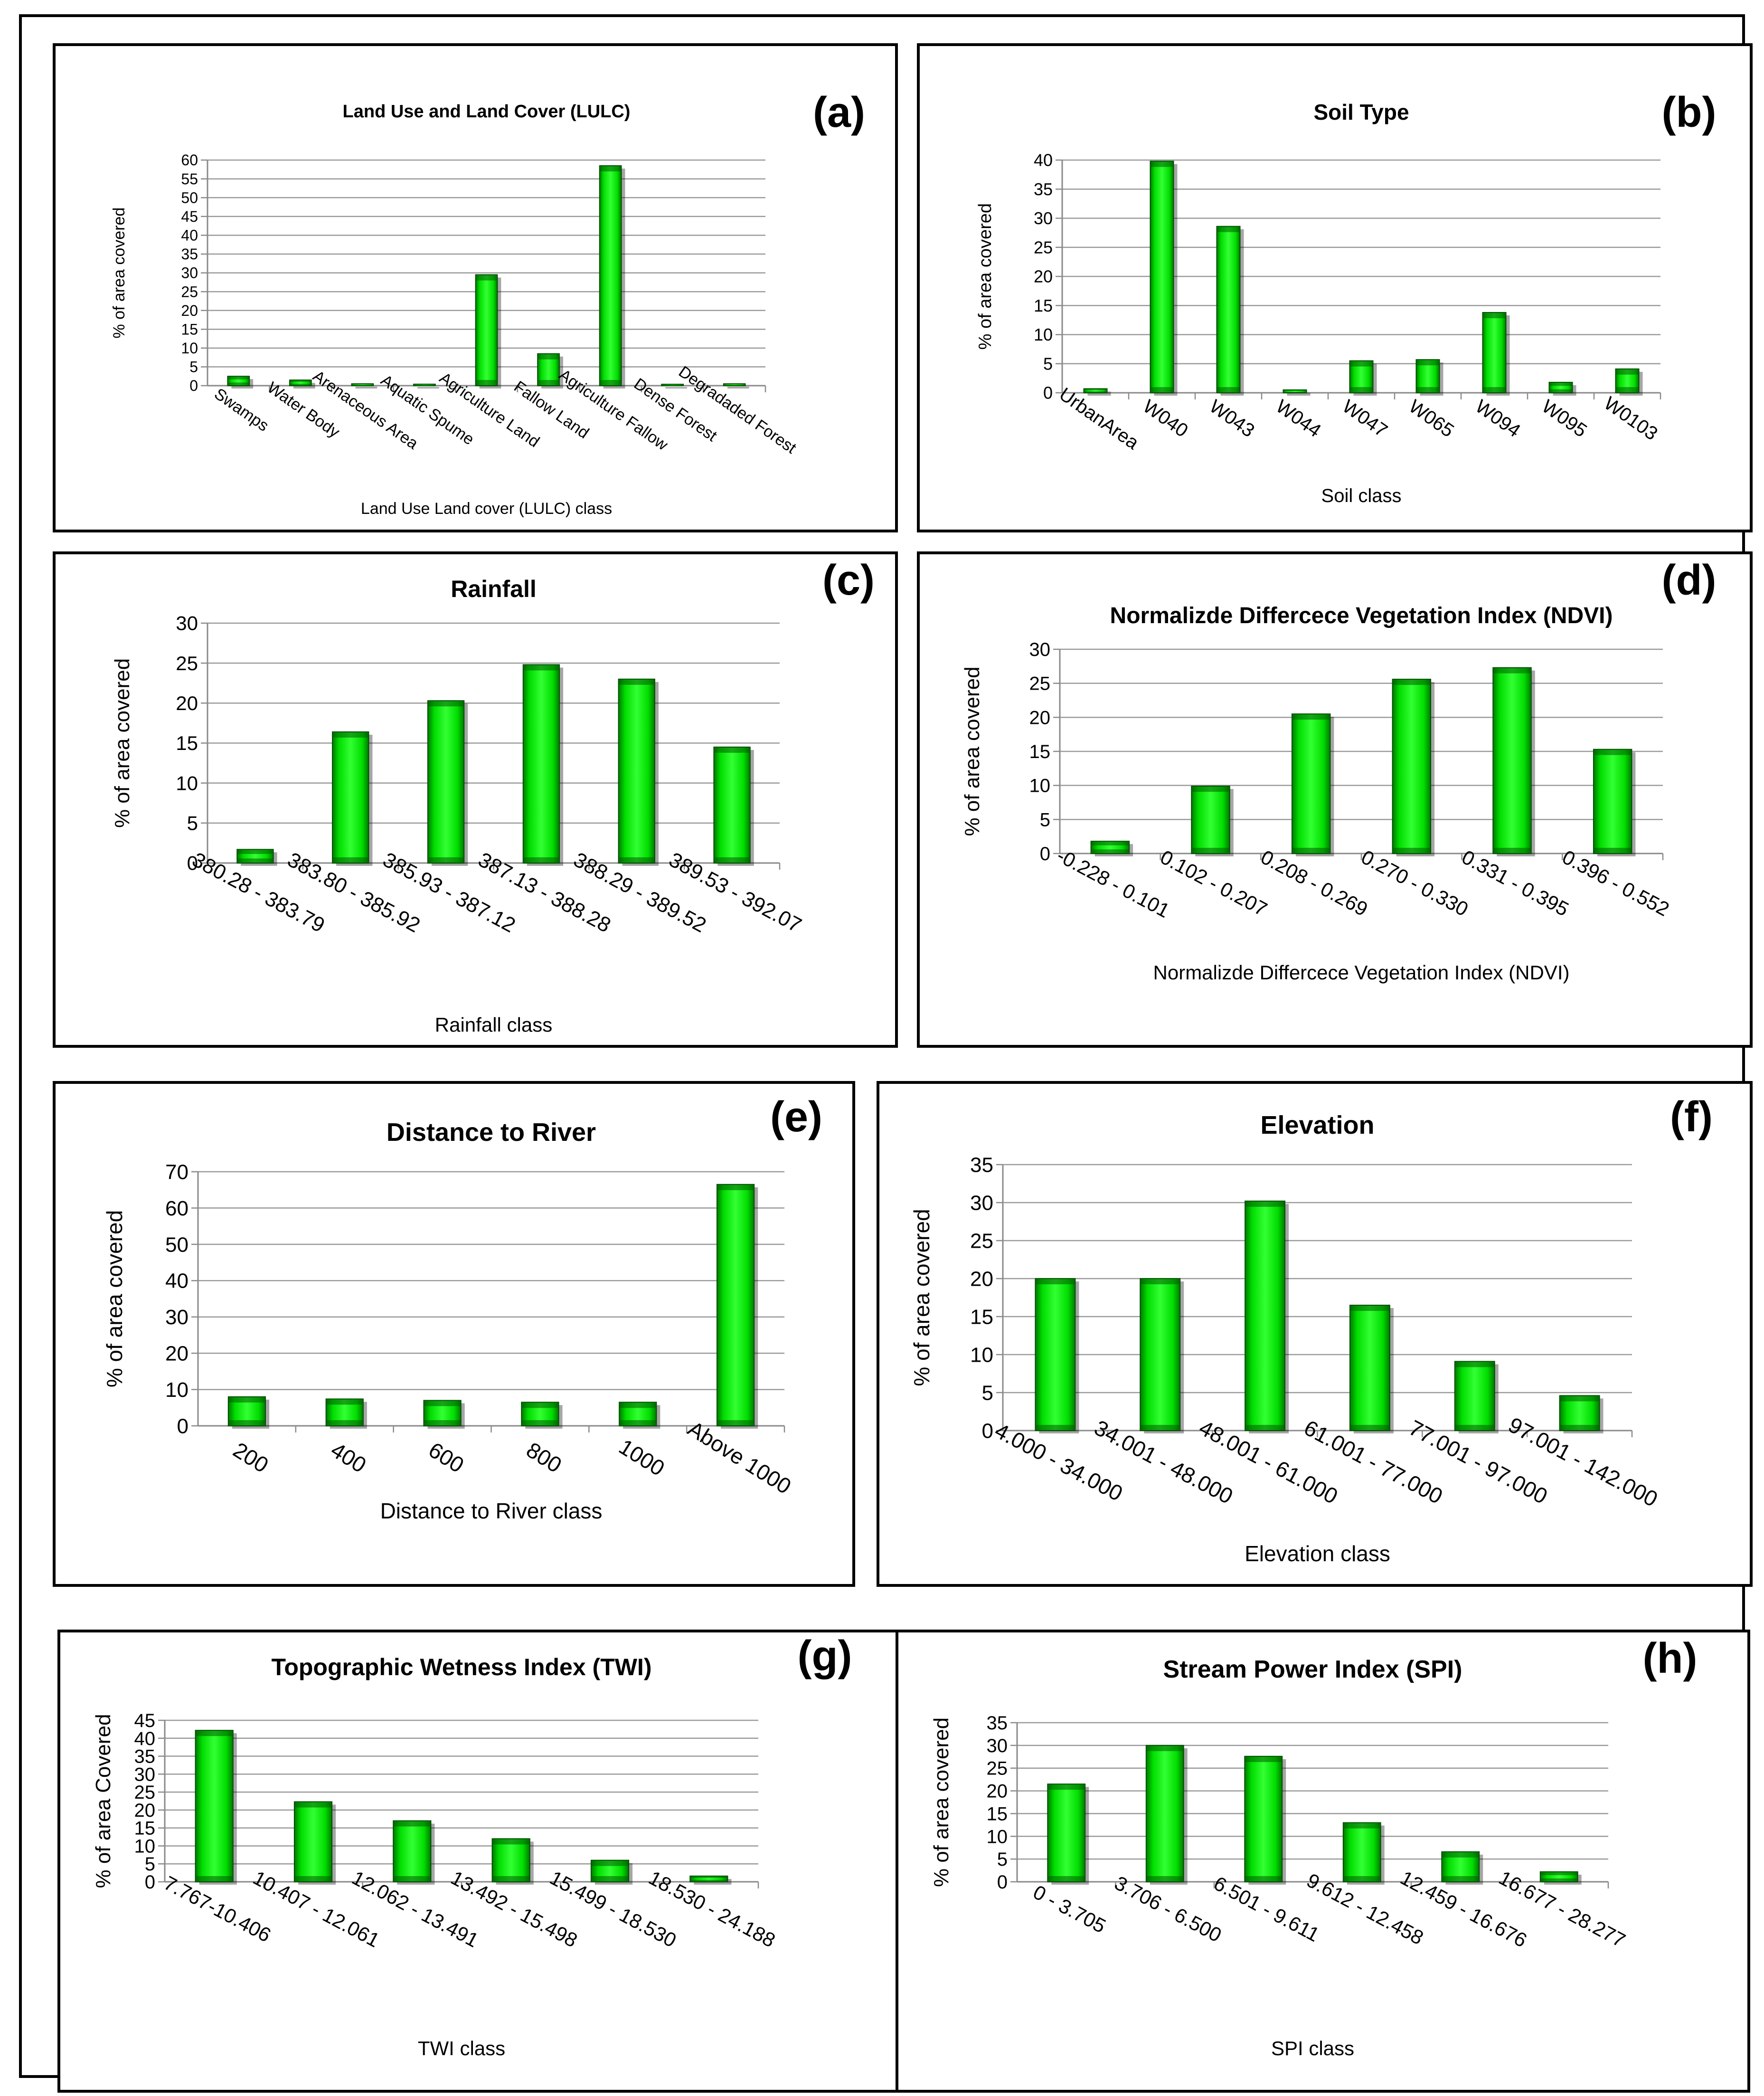  What do you see at coordinates (491, 1132) in the screenshot?
I see `chart-title: Distance to River` at bounding box center [491, 1132].